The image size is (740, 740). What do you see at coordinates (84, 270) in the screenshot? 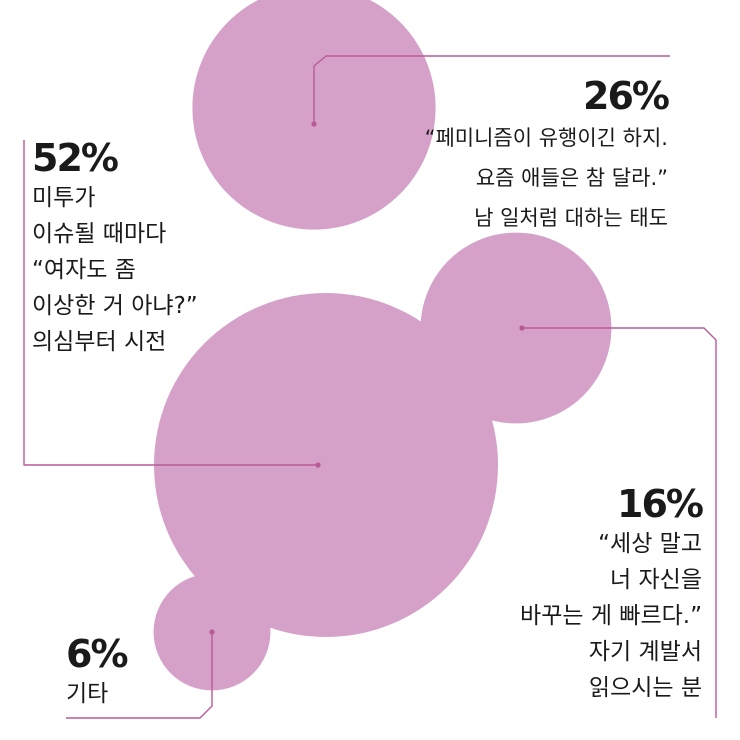
I see `desc-52-line: “여자도 좀` at bounding box center [84, 270].